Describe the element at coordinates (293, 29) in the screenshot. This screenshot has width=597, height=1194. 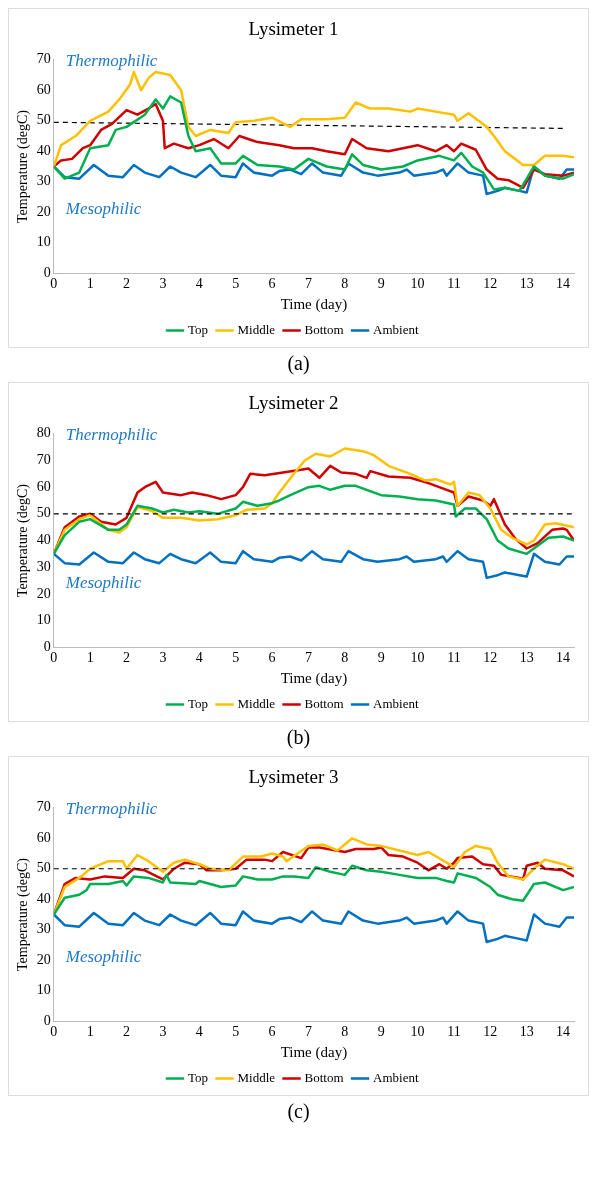
I see `chart-title: Lysimeter 1` at that location.